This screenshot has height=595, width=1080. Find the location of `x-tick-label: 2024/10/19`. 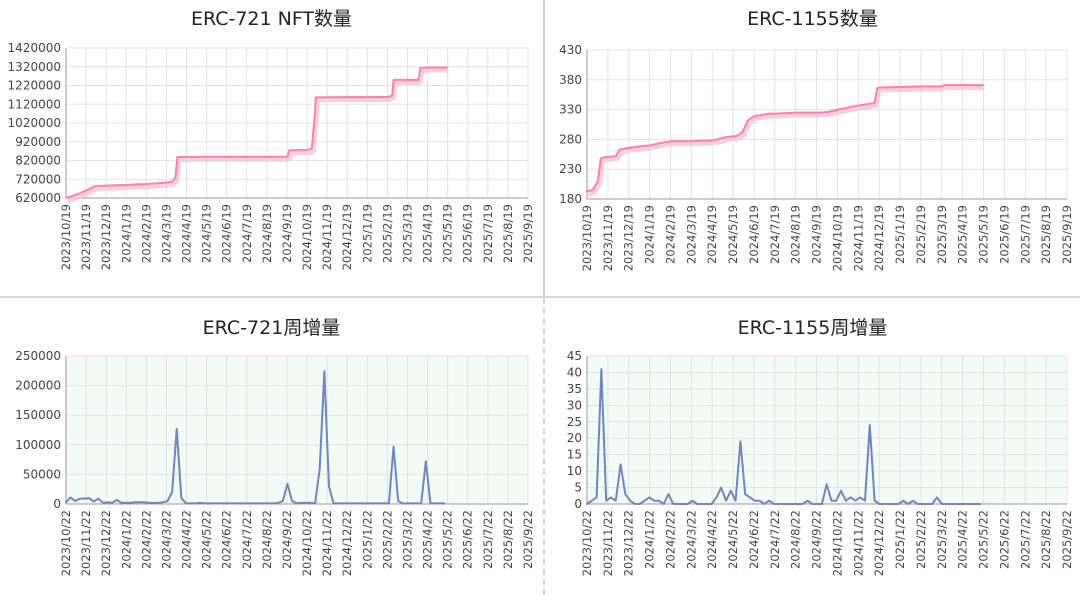

x-tick-label: 2024/10/19 is located at coordinates (307, 237).